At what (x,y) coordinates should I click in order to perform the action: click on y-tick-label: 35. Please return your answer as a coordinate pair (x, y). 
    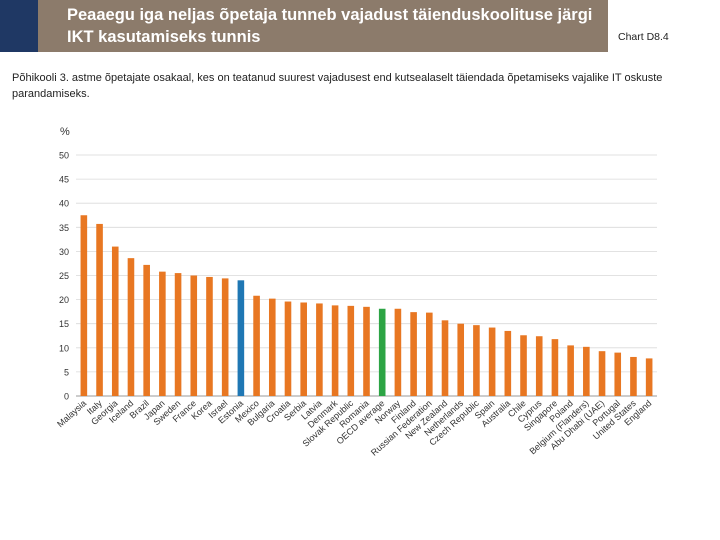
    Looking at the image, I should click on (64, 228).